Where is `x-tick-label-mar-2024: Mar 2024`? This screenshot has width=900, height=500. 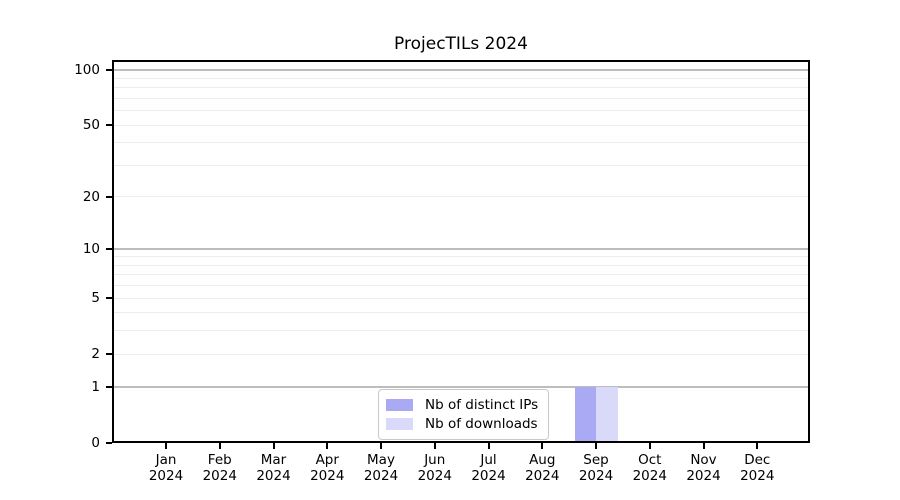 x-tick-label-mar-2024: Mar 2024 is located at coordinates (273, 468).